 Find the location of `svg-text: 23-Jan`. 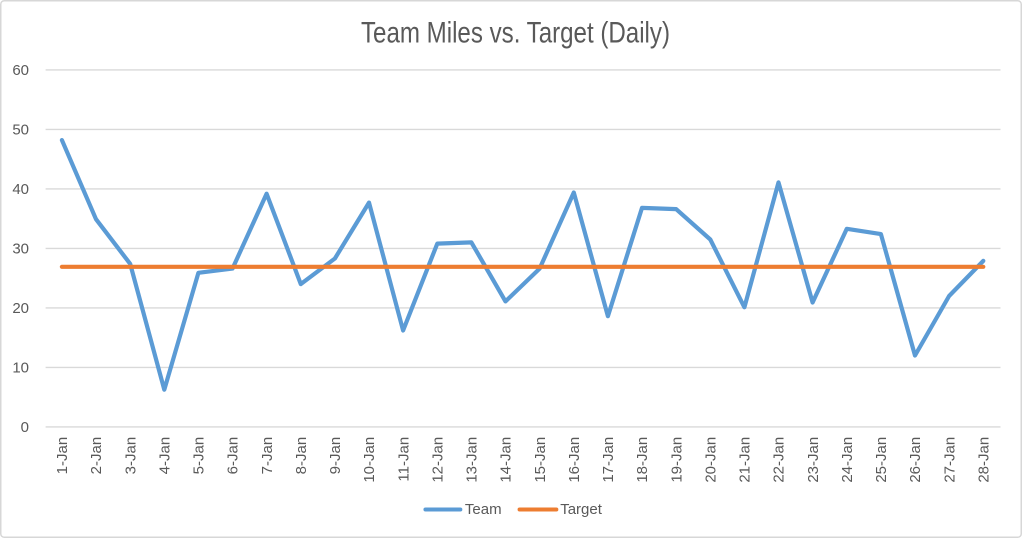

svg-text: 23-Jan is located at coordinates (813, 460).